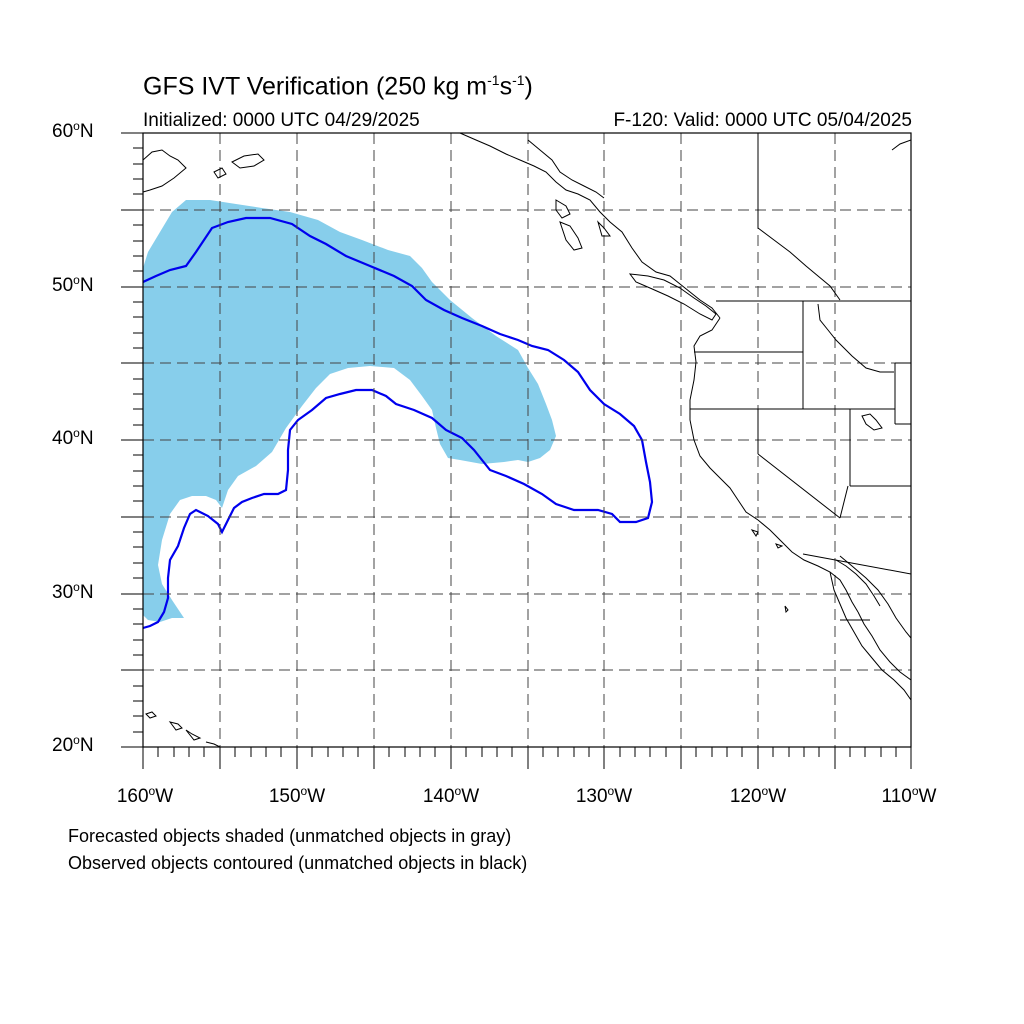  I want to click on lat-ticks, so click(132, 440).